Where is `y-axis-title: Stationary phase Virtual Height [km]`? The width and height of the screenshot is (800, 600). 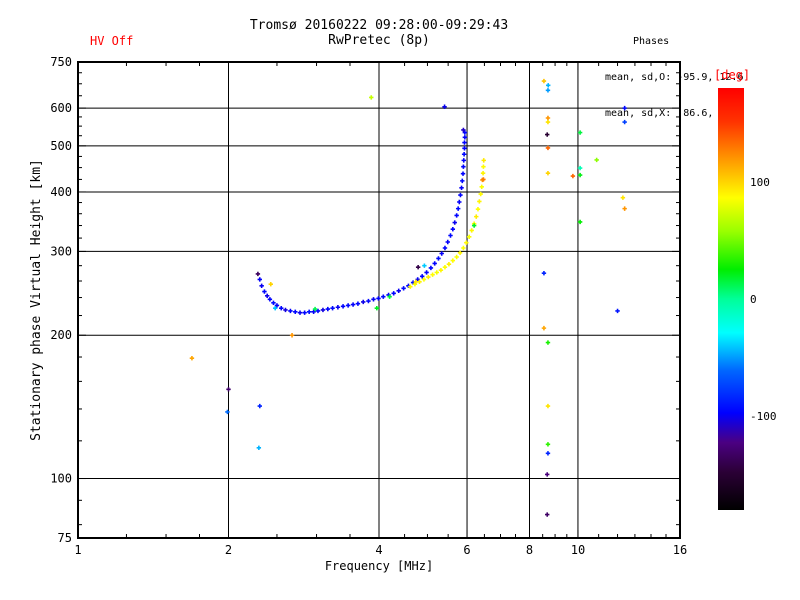 y-axis-title: Stationary phase Virtual Height [km] is located at coordinates (36, 300).